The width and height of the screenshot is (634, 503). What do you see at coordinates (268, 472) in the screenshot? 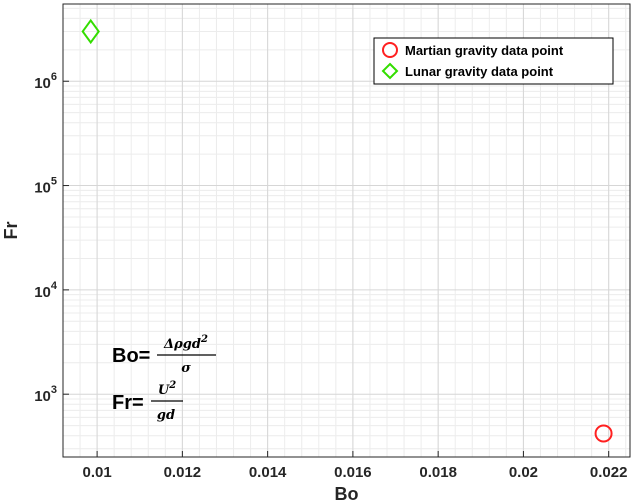
I see `x-tick-label: 0.014` at bounding box center [268, 472].